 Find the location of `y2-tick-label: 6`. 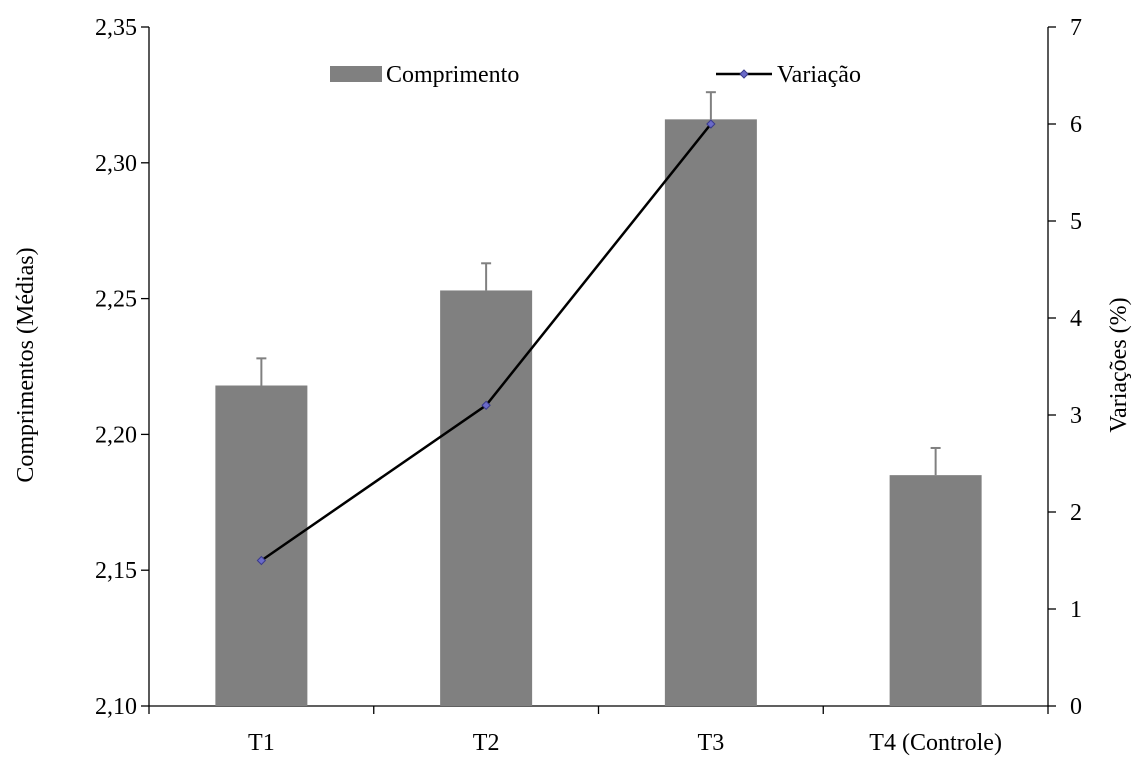

y2-tick-label: 6 is located at coordinates (1076, 125).